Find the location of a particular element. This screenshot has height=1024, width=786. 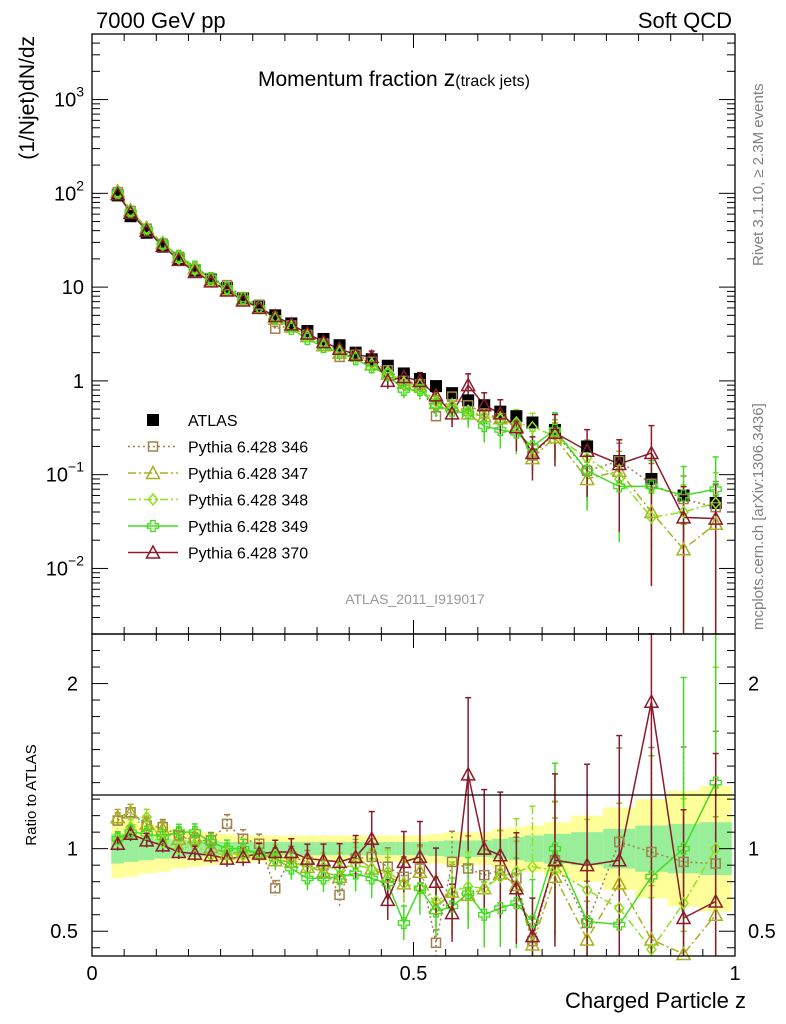

x-tick-label: 0.5 is located at coordinates (414, 974).